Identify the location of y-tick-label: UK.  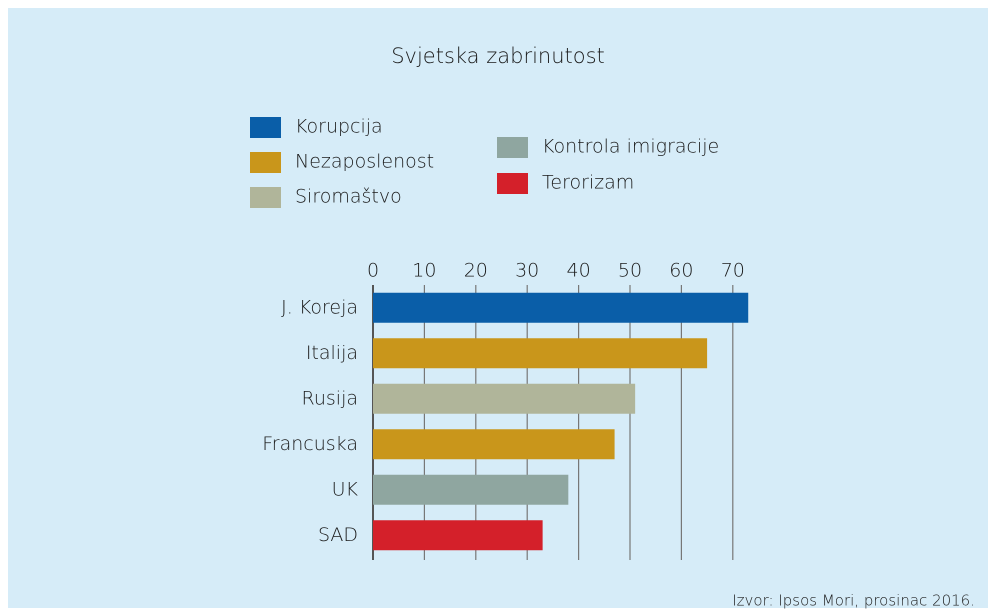
(345, 489).